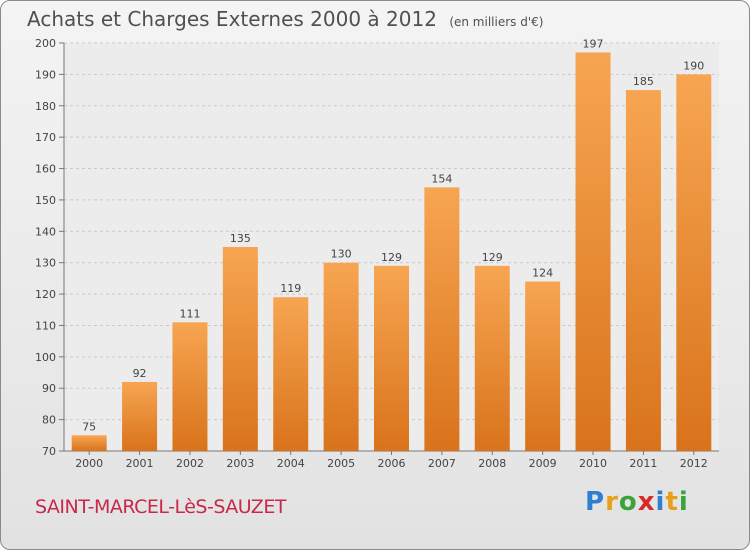 The height and width of the screenshot is (550, 750). What do you see at coordinates (612, 502) in the screenshot?
I see `logo-letter: r` at bounding box center [612, 502].